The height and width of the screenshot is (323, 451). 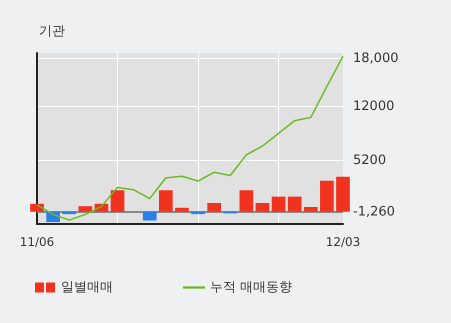 I want to click on x-tick-label: 12/03, so click(x=343, y=242).